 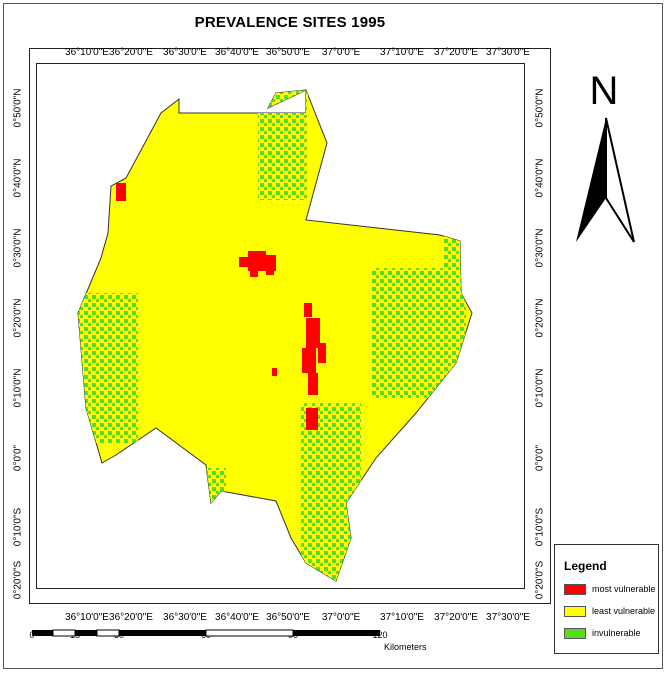 What do you see at coordinates (18, 527) in the screenshot?
I see `lat-tick-left: 0°10'0"S` at bounding box center [18, 527].